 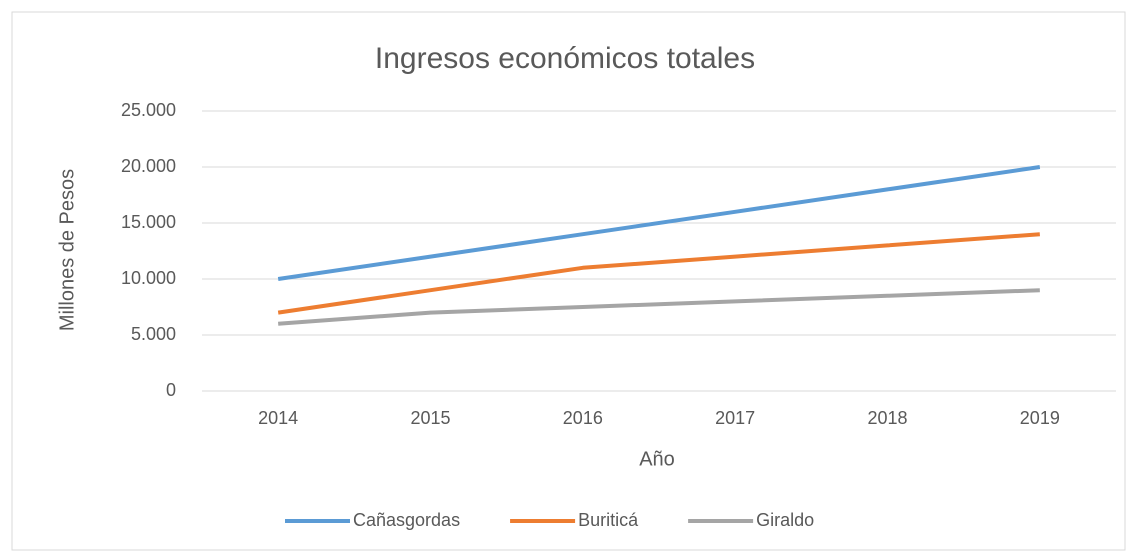 I want to click on legend-label: Cañasgordas, so click(x=406, y=520).